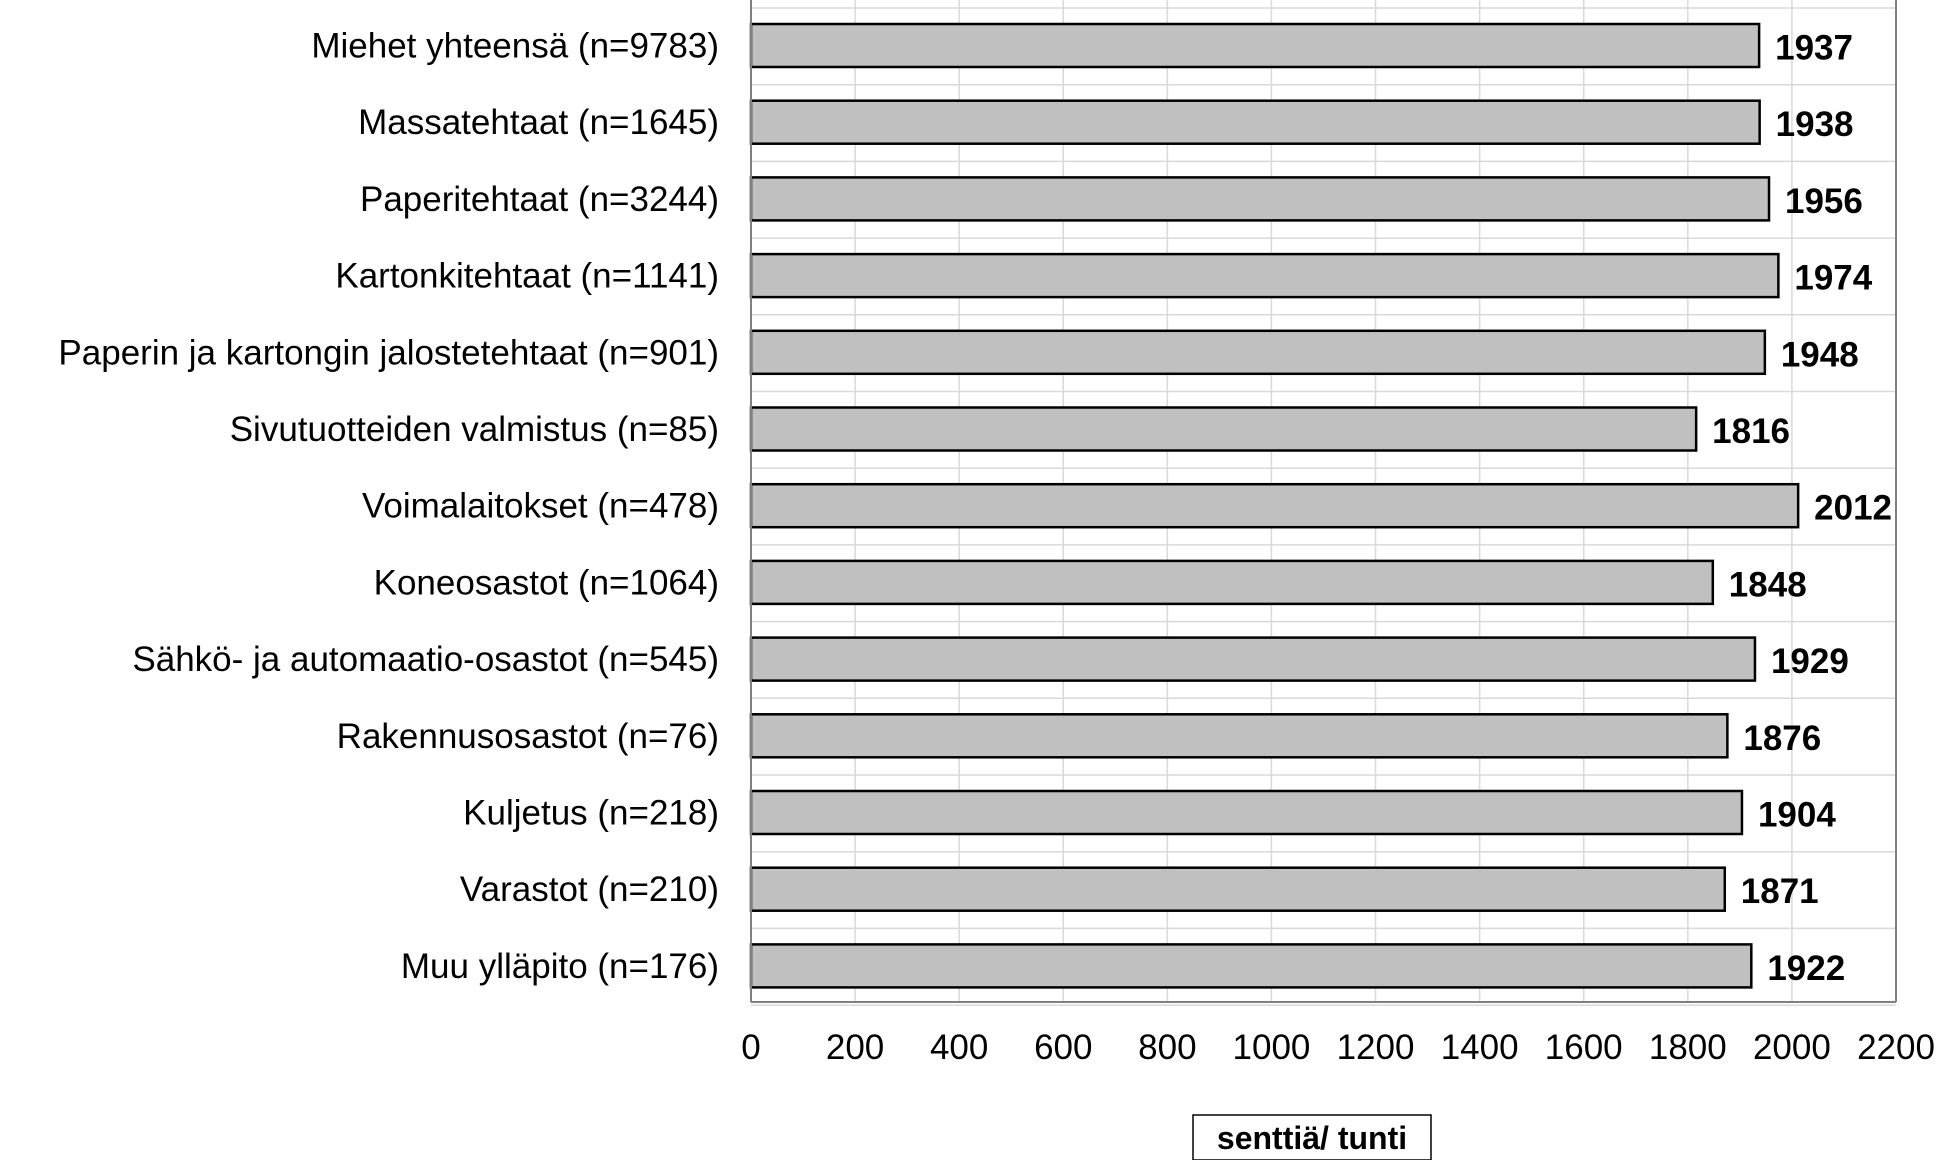  Describe the element at coordinates (515, 46) in the screenshot. I see `category-label: Miehet yhteensä (n=9783)` at that location.